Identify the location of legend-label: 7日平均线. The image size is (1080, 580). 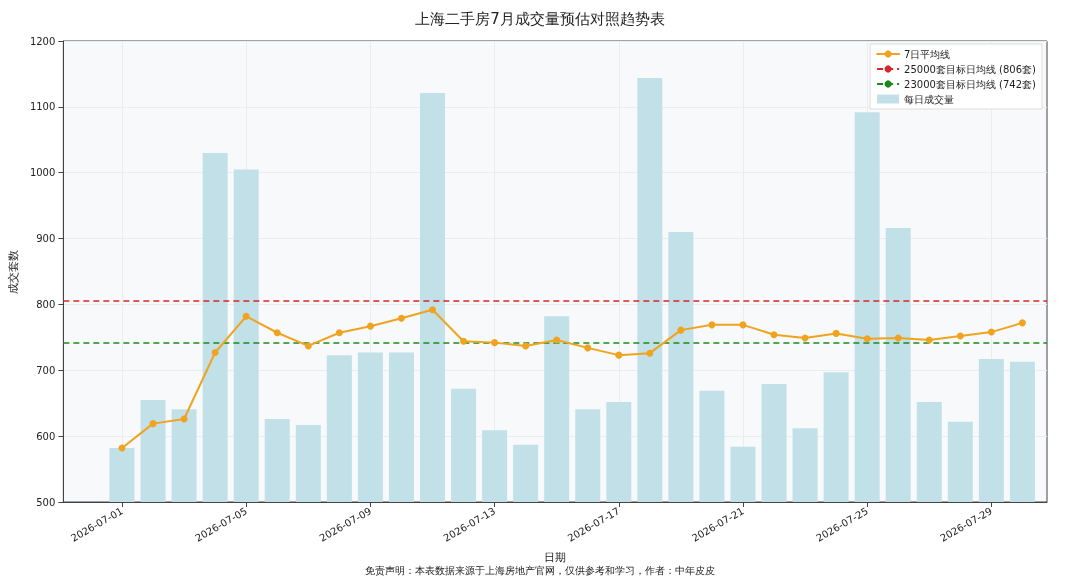
(927, 54).